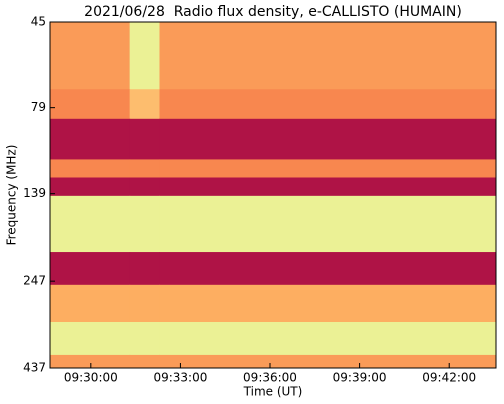  Describe the element at coordinates (91, 378) in the screenshot. I see `x-tick-label: 09:30:00` at that location.